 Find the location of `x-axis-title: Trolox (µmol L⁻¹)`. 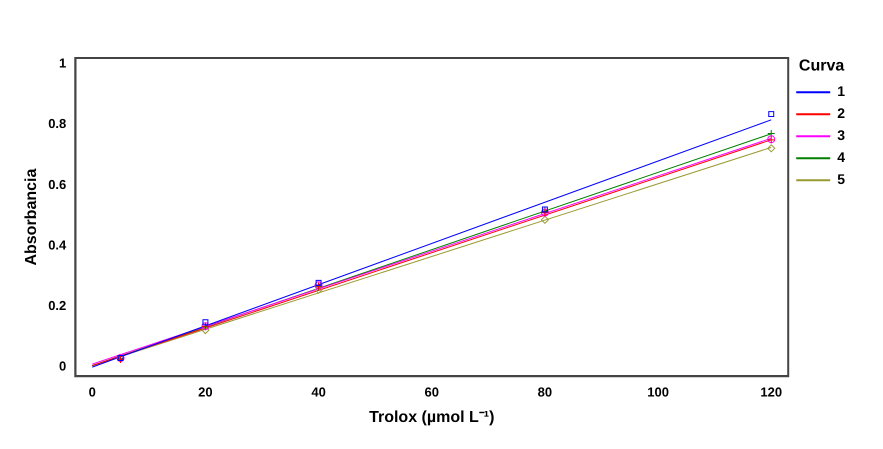

x-axis-title: Trolox (µmol L⁻¹) is located at coordinates (431, 417).